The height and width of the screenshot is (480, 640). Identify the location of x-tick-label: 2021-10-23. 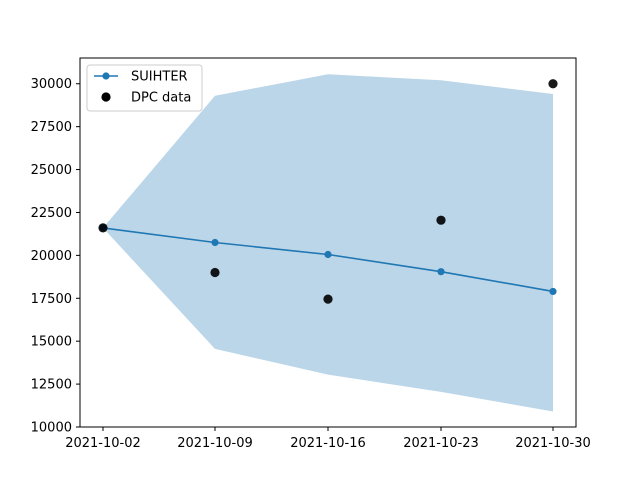
(441, 443).